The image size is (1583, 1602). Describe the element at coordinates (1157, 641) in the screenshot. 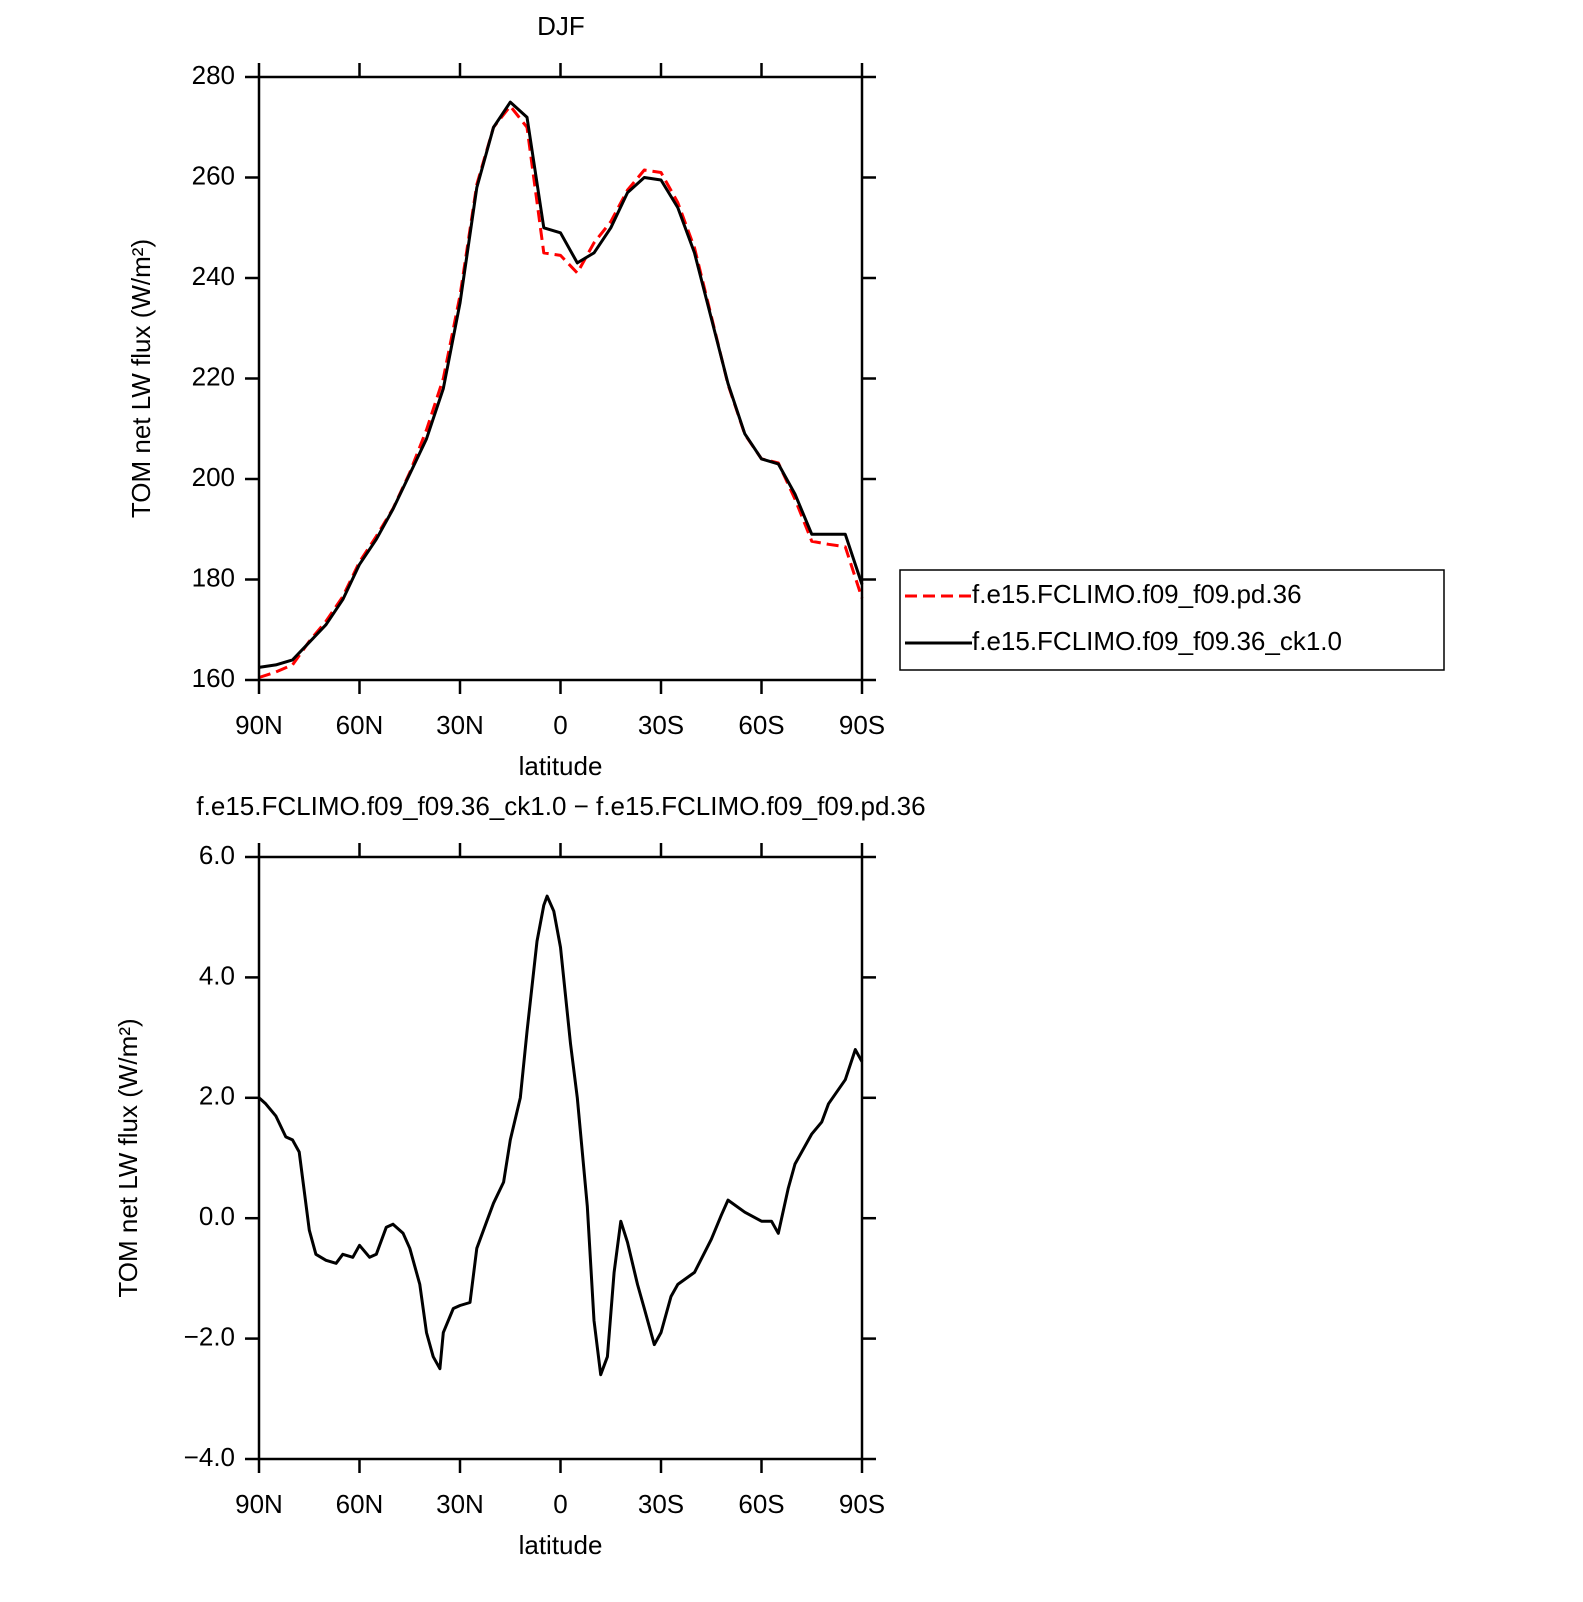

I see `legend-label: f.e15.FCLIMO.f09_f09.36_ck1.0` at that location.